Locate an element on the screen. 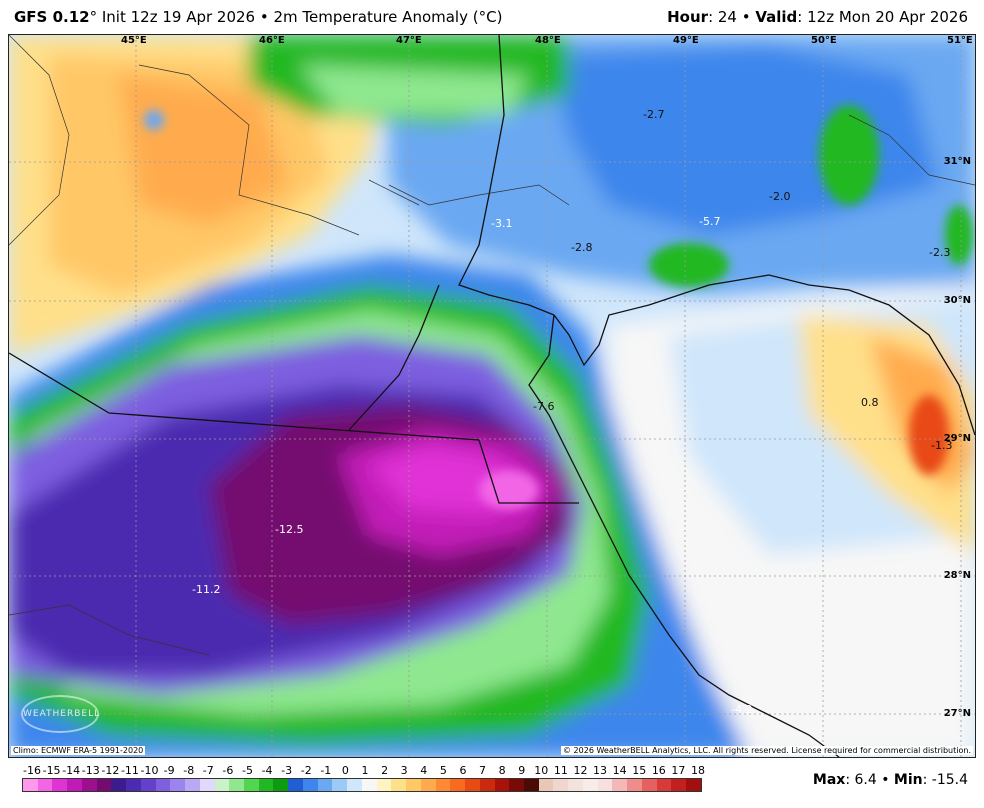 This screenshot has width=984, height=808. lon-label-51: 51°E is located at coordinates (960, 40).